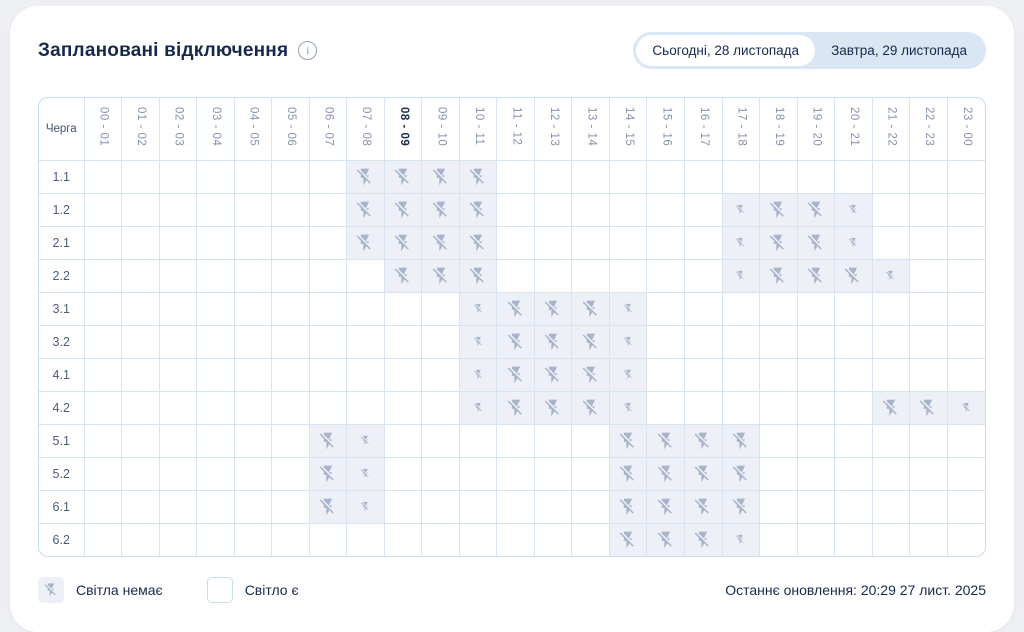 The width and height of the screenshot is (1024, 632). What do you see at coordinates (512, 342) in the screenshot?
I see `table-row: 3.2` at bounding box center [512, 342].